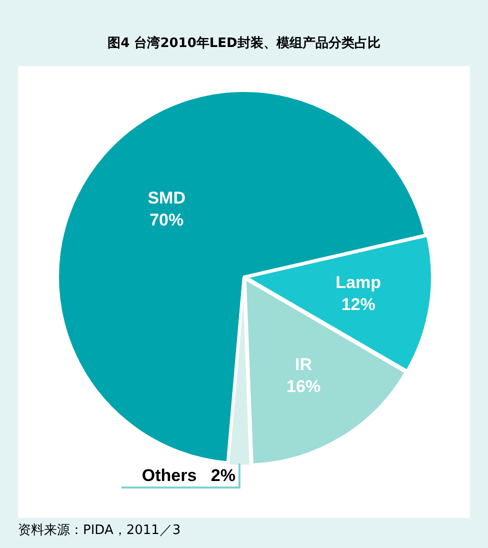  Describe the element at coordinates (167, 220) in the screenshot. I see `data-label: 70%` at that location.